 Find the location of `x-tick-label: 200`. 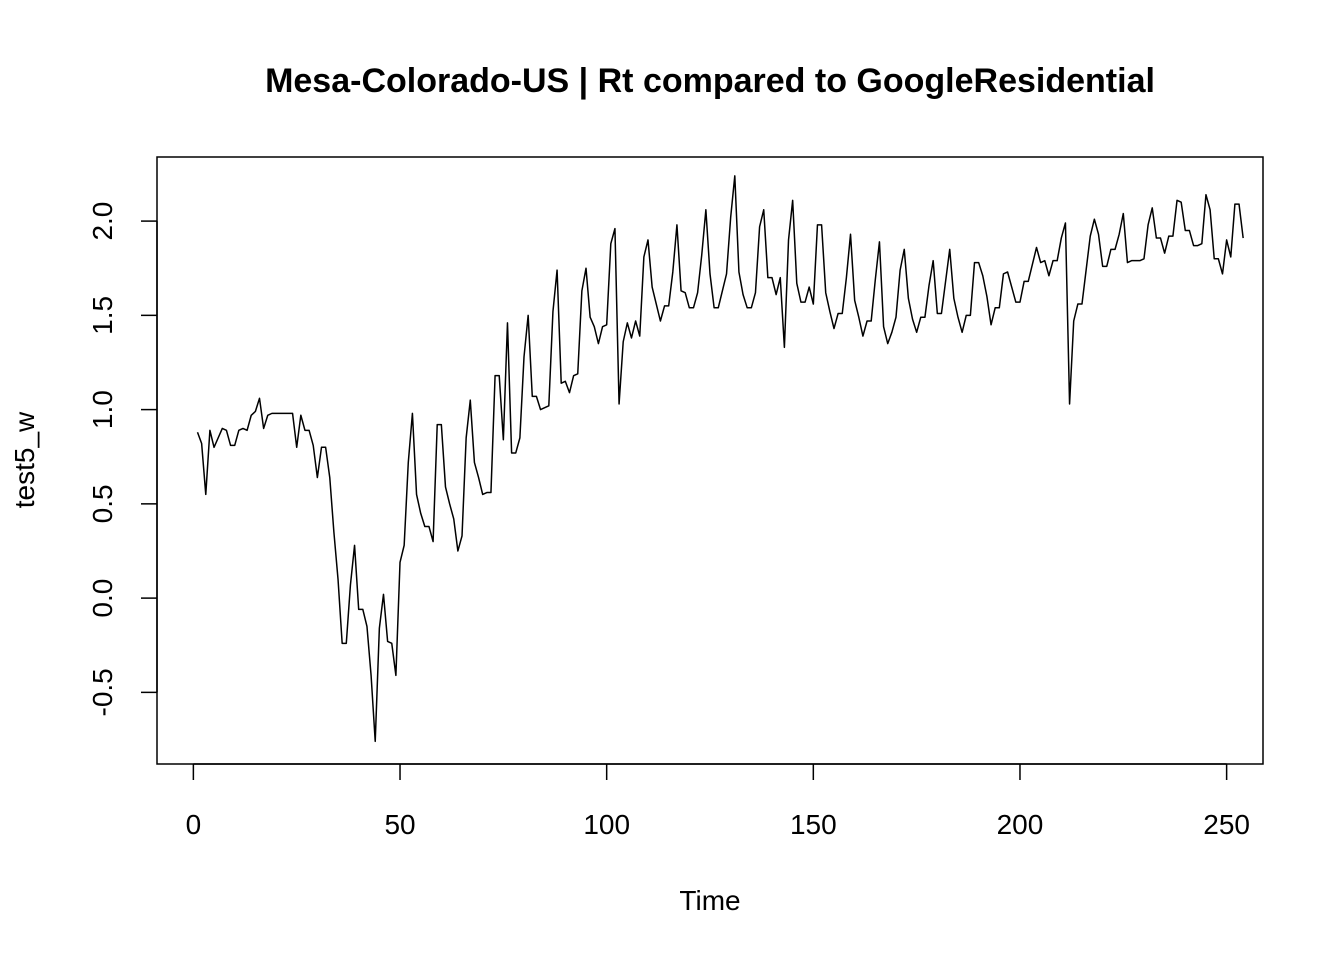

x-tick-label: 200 is located at coordinates (1020, 824).